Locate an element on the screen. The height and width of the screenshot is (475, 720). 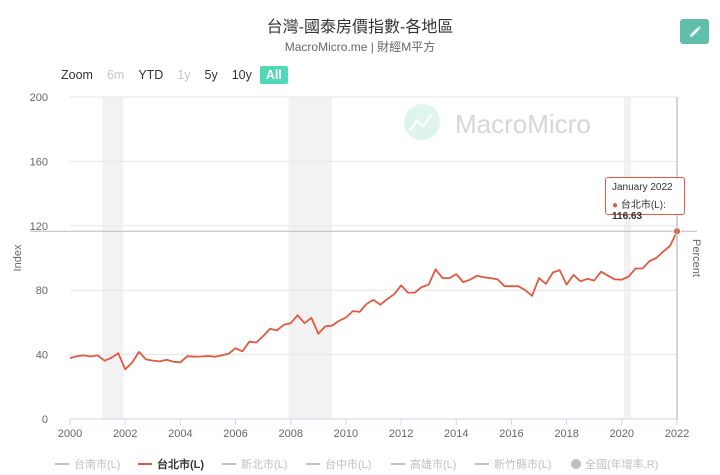
legend-item-taipei: 台北市(L) is located at coordinates (171, 464).